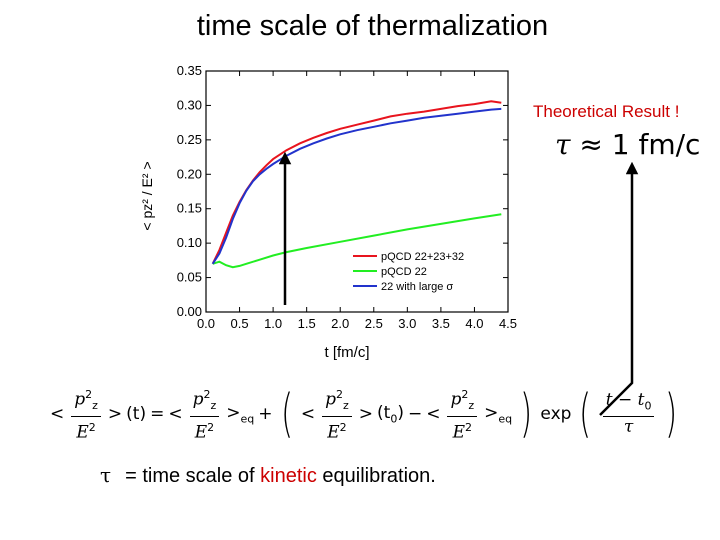 The width and height of the screenshot is (720, 540). Describe the element at coordinates (606, 111) in the screenshot. I see `theory-label: Theoretical Result !` at that location.